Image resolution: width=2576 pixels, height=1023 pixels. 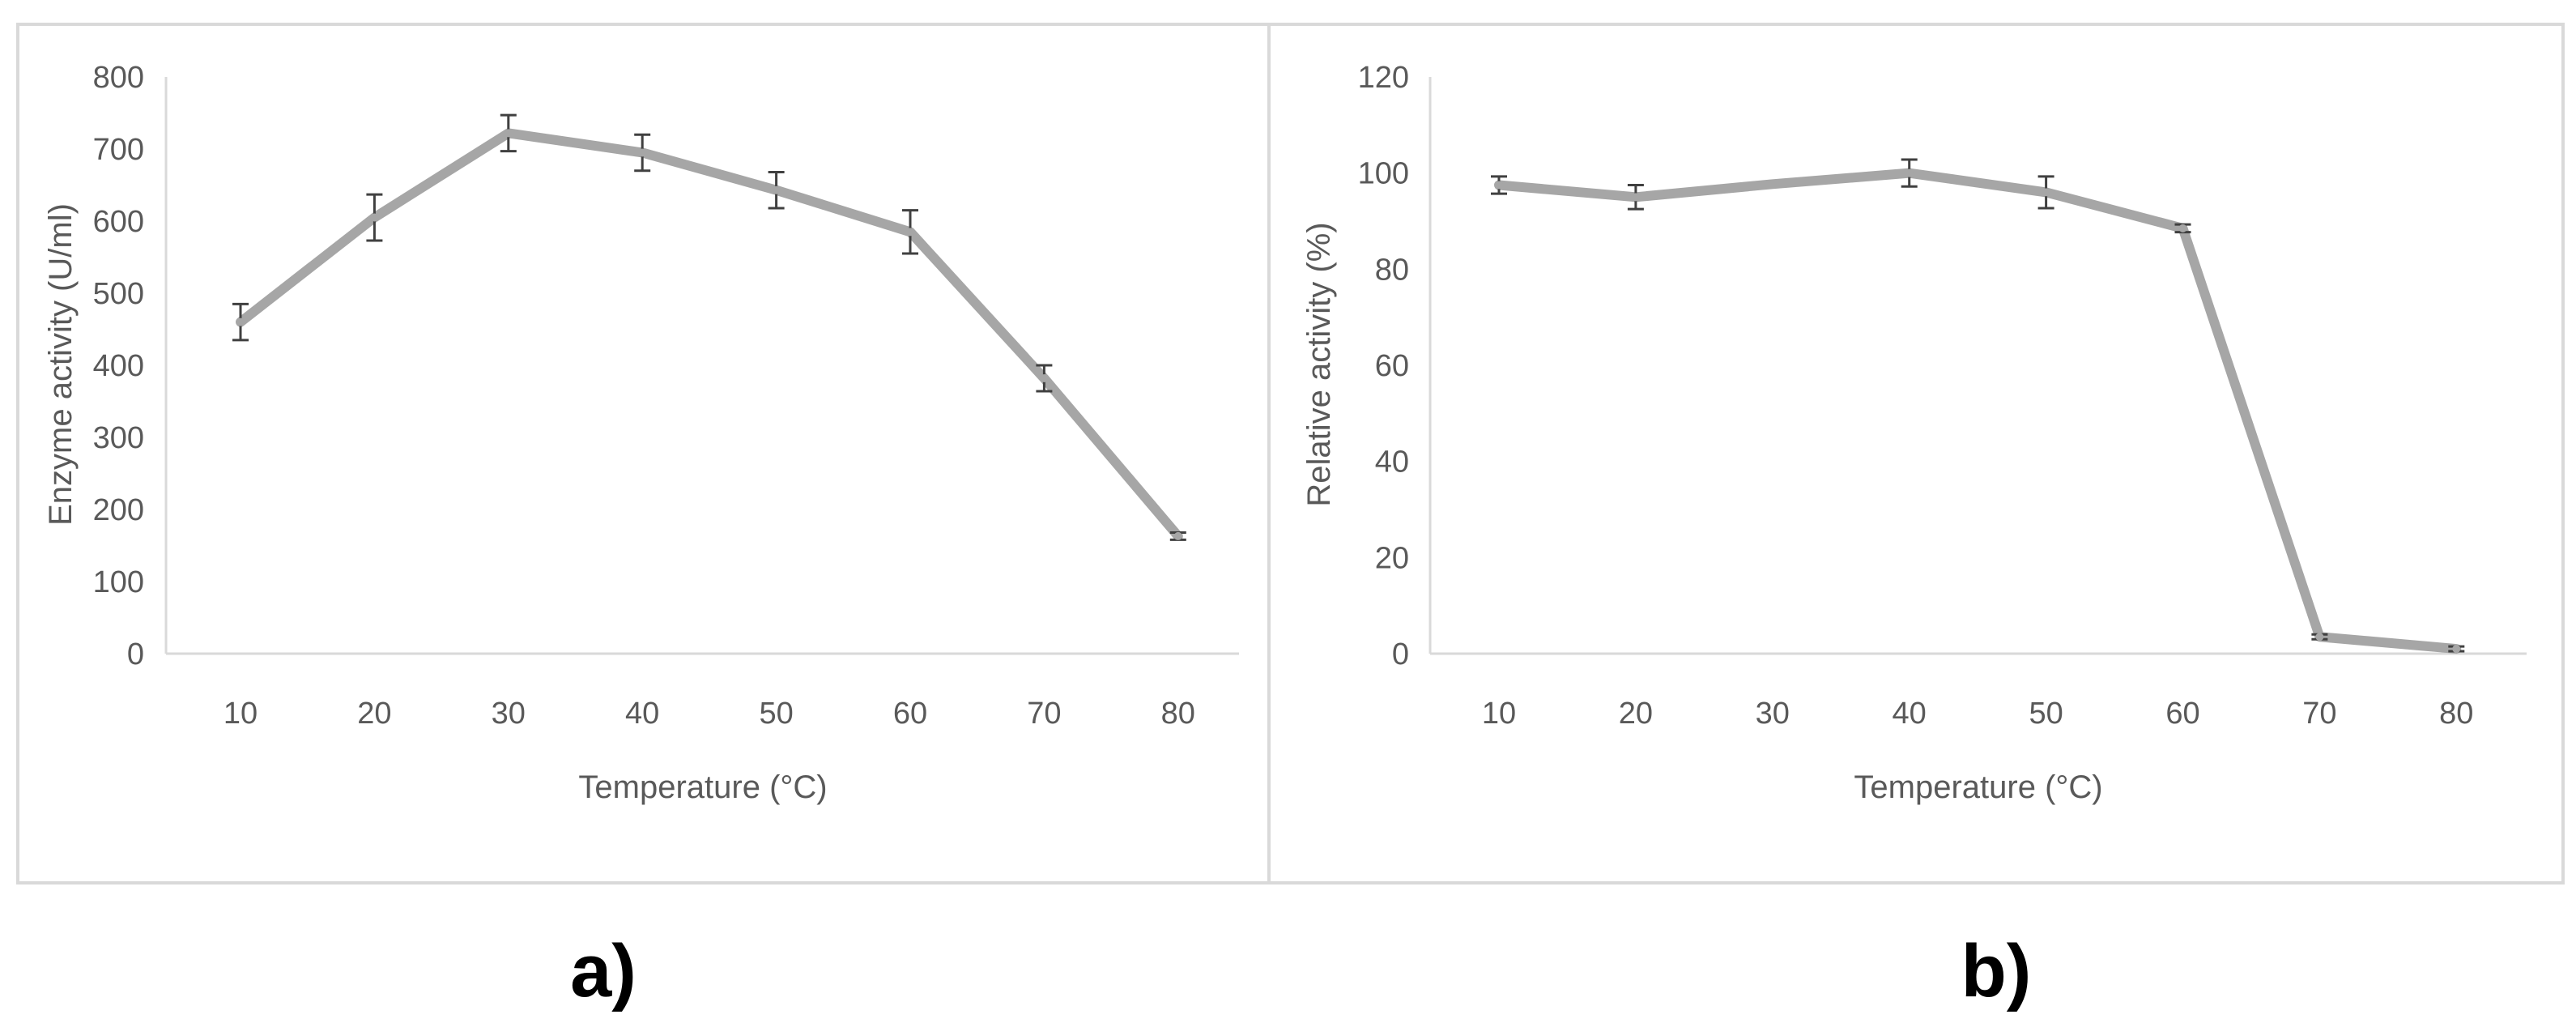 What do you see at coordinates (1392, 462) in the screenshot?
I see `y-tick-label: 40` at bounding box center [1392, 462].